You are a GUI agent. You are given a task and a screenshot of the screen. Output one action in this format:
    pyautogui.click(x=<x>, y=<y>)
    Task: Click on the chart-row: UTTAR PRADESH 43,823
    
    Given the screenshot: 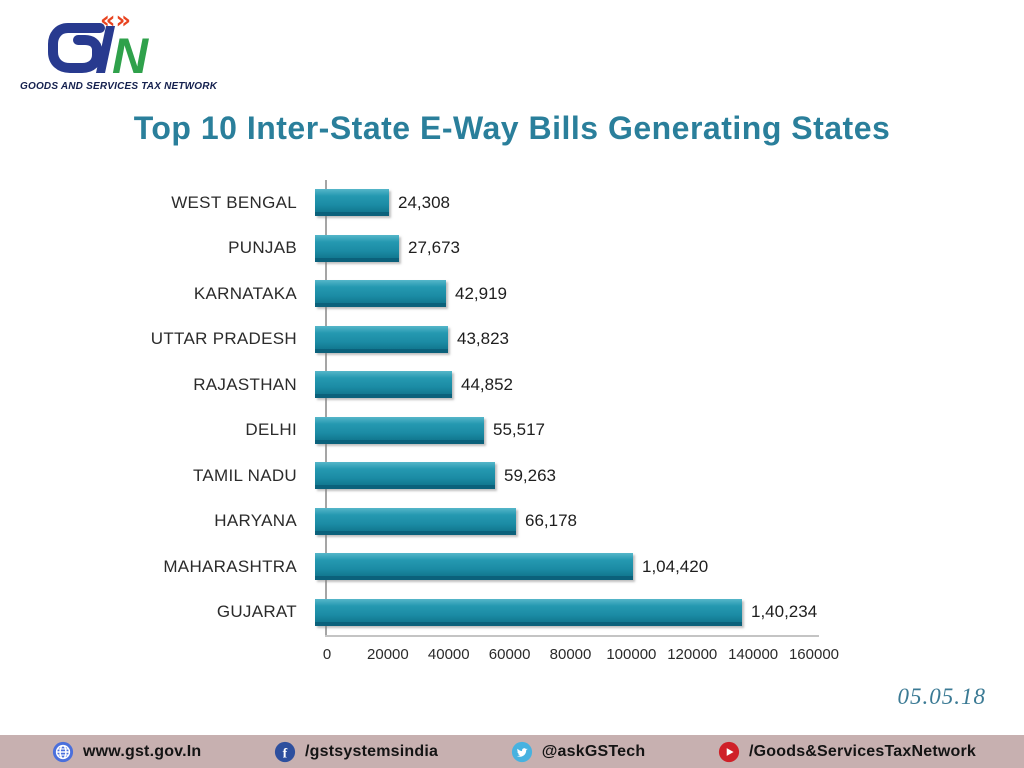 What is the action you would take?
    pyautogui.click(x=512, y=340)
    